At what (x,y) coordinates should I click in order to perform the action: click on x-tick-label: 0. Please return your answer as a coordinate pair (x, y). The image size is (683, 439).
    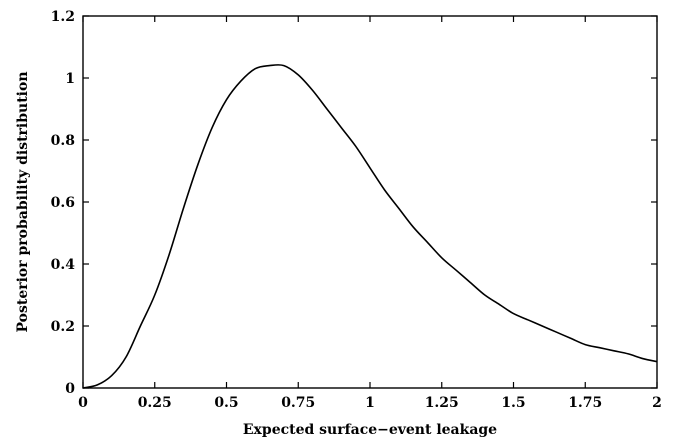
    Looking at the image, I should click on (83, 403).